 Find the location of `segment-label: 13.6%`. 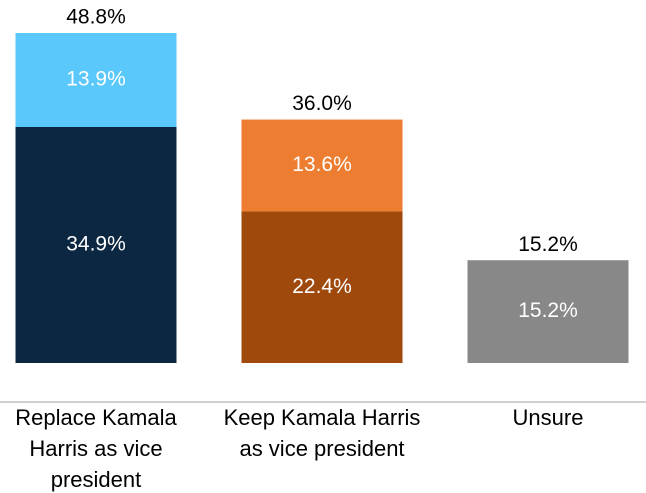

segment-label: 13.6% is located at coordinates (322, 164).